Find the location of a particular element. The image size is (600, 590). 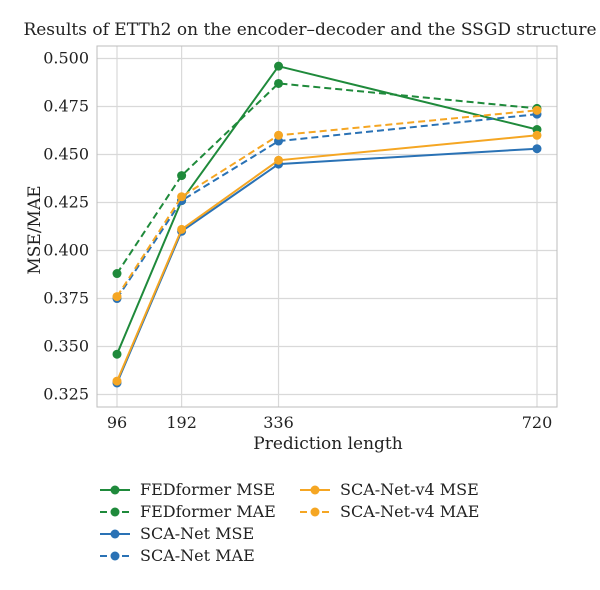

y-tick-label: 0.350 is located at coordinates (66, 346).